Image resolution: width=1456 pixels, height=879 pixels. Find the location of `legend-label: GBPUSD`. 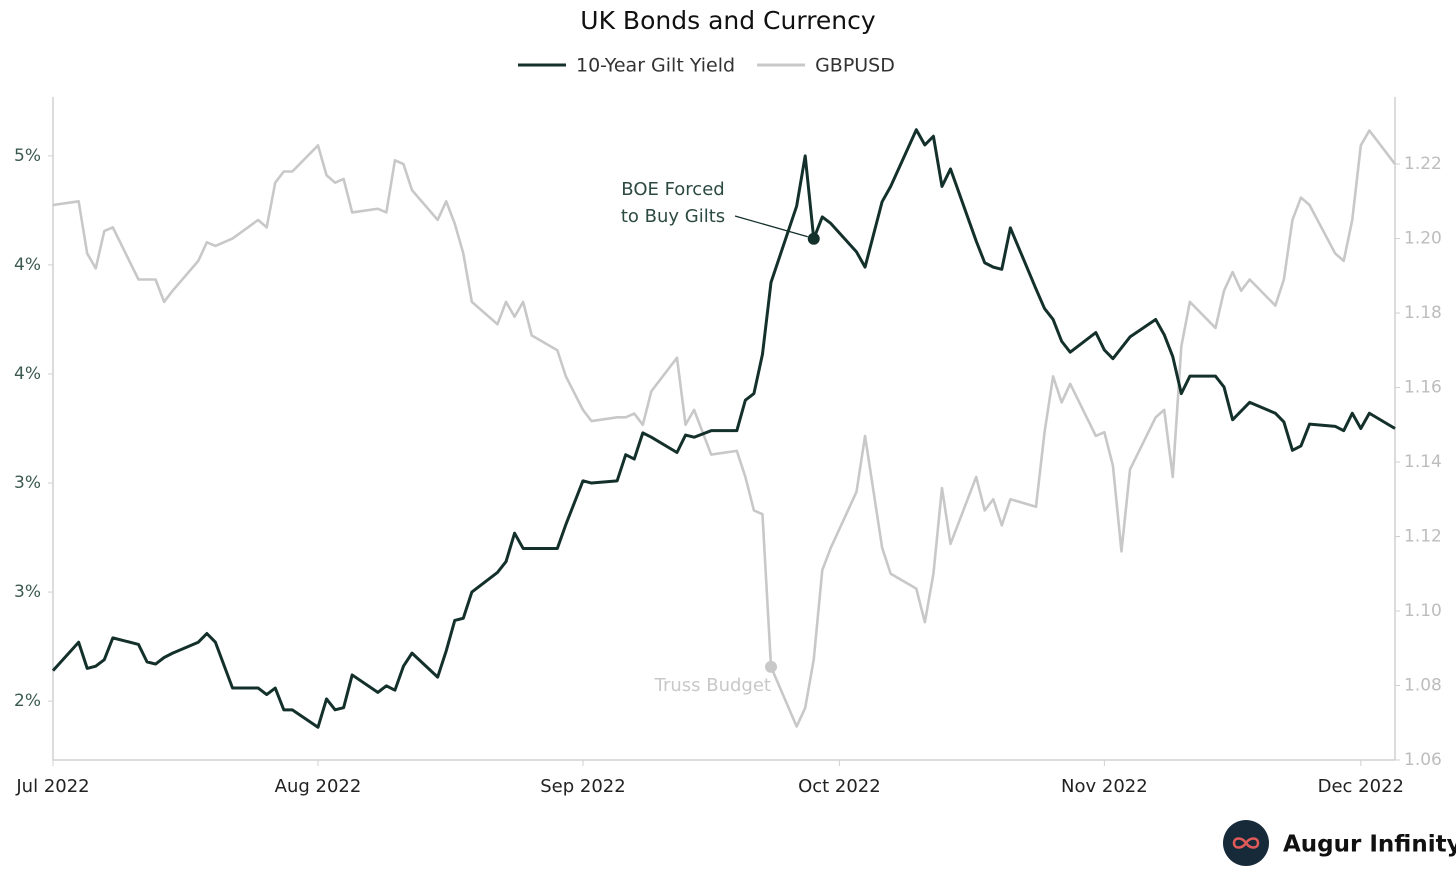

legend-label: GBPUSD is located at coordinates (855, 66).